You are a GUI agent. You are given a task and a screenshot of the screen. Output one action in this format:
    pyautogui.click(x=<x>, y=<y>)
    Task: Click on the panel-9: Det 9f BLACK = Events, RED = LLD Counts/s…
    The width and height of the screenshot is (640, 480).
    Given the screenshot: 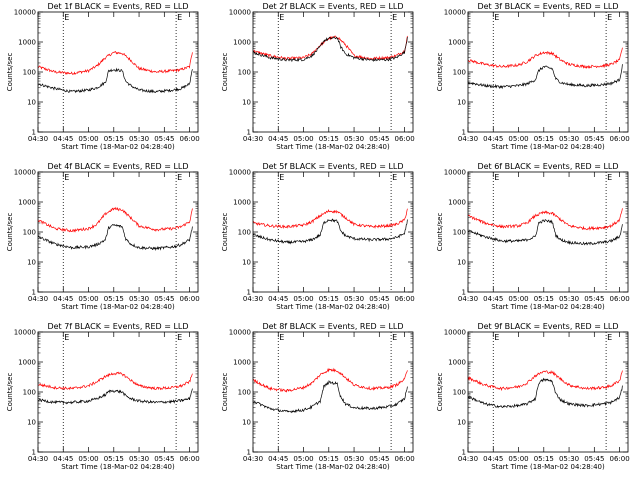 What is the action you would take?
    pyautogui.click(x=533, y=396)
    